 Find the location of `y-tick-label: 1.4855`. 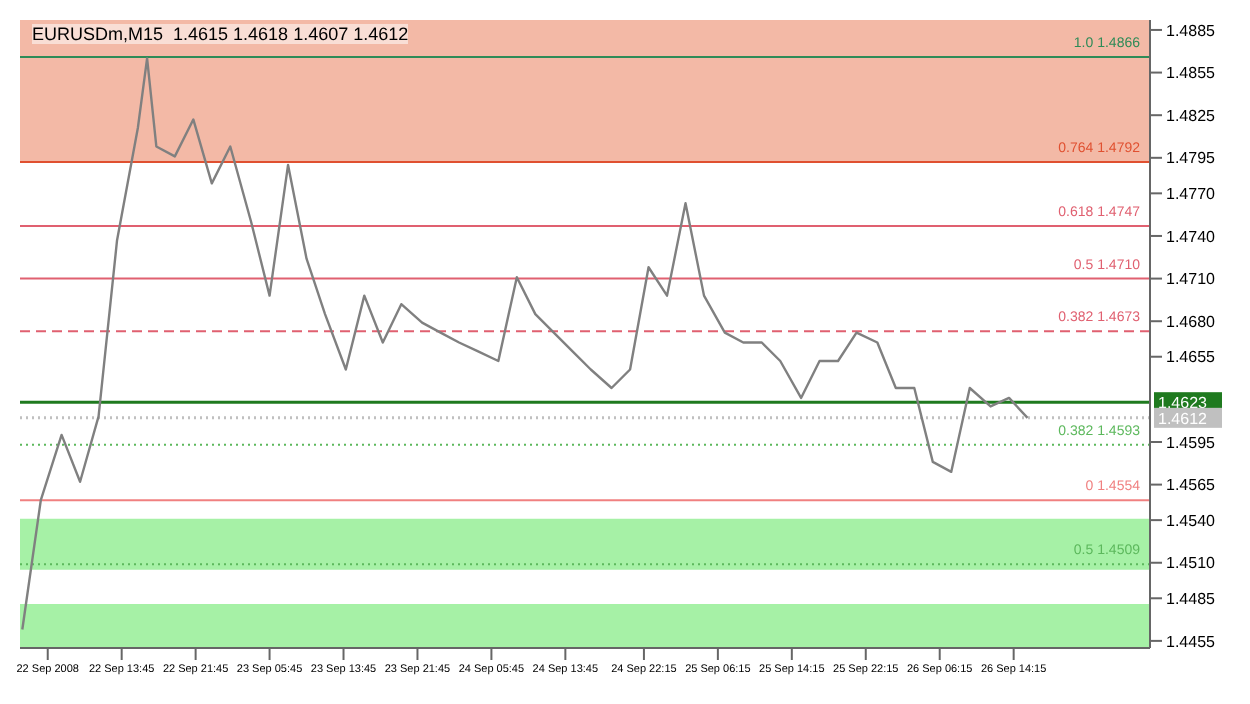

y-tick-label: 1.4855 is located at coordinates (1191, 73).